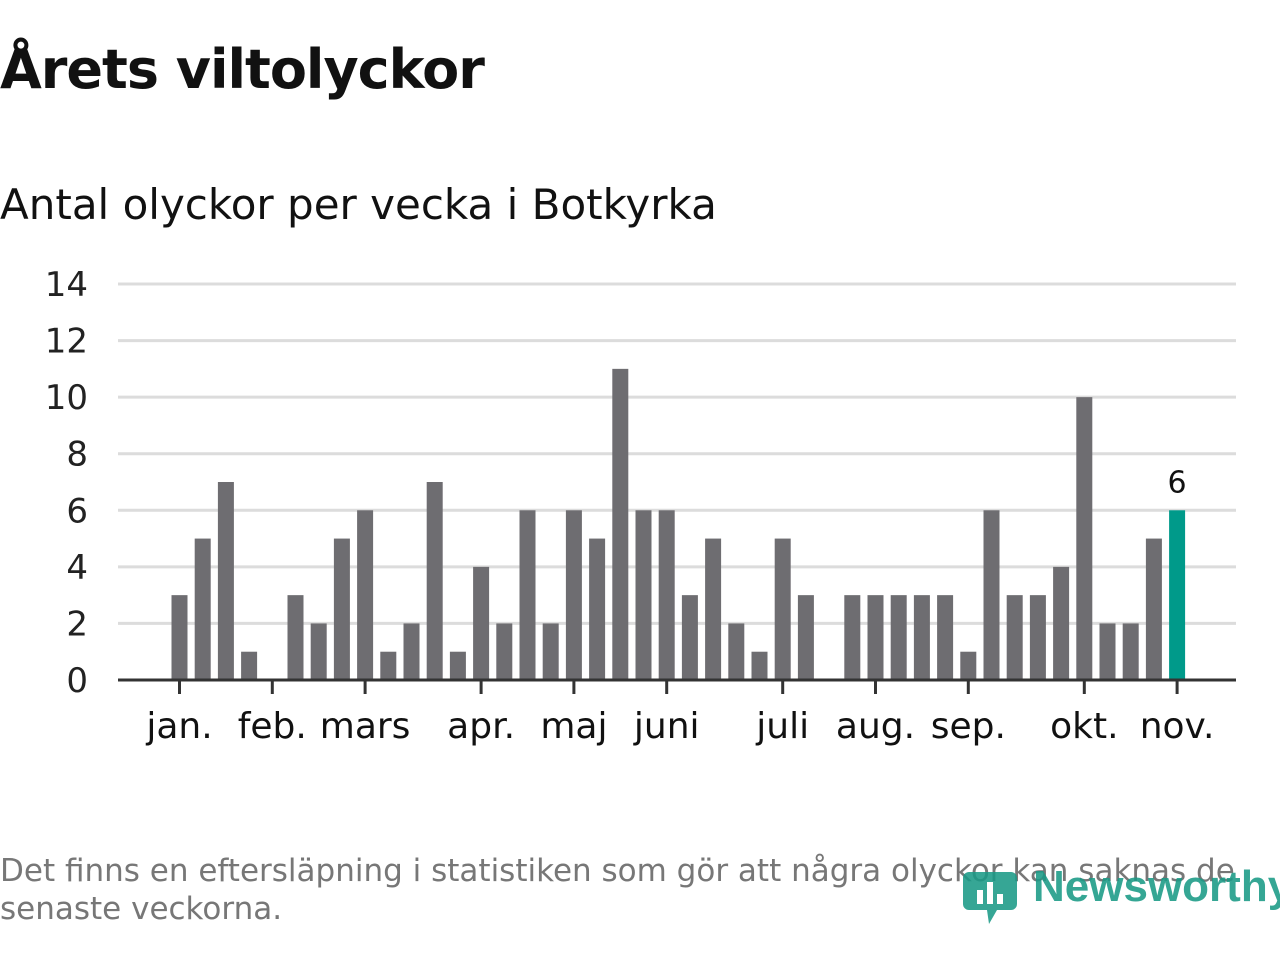 Image resolution: width=1280 pixels, height=960 pixels. Describe the element at coordinates (66, 483) in the screenshot. I see `y-axis-tick-labels: 0 2 4 6 8 10 12 14` at that location.